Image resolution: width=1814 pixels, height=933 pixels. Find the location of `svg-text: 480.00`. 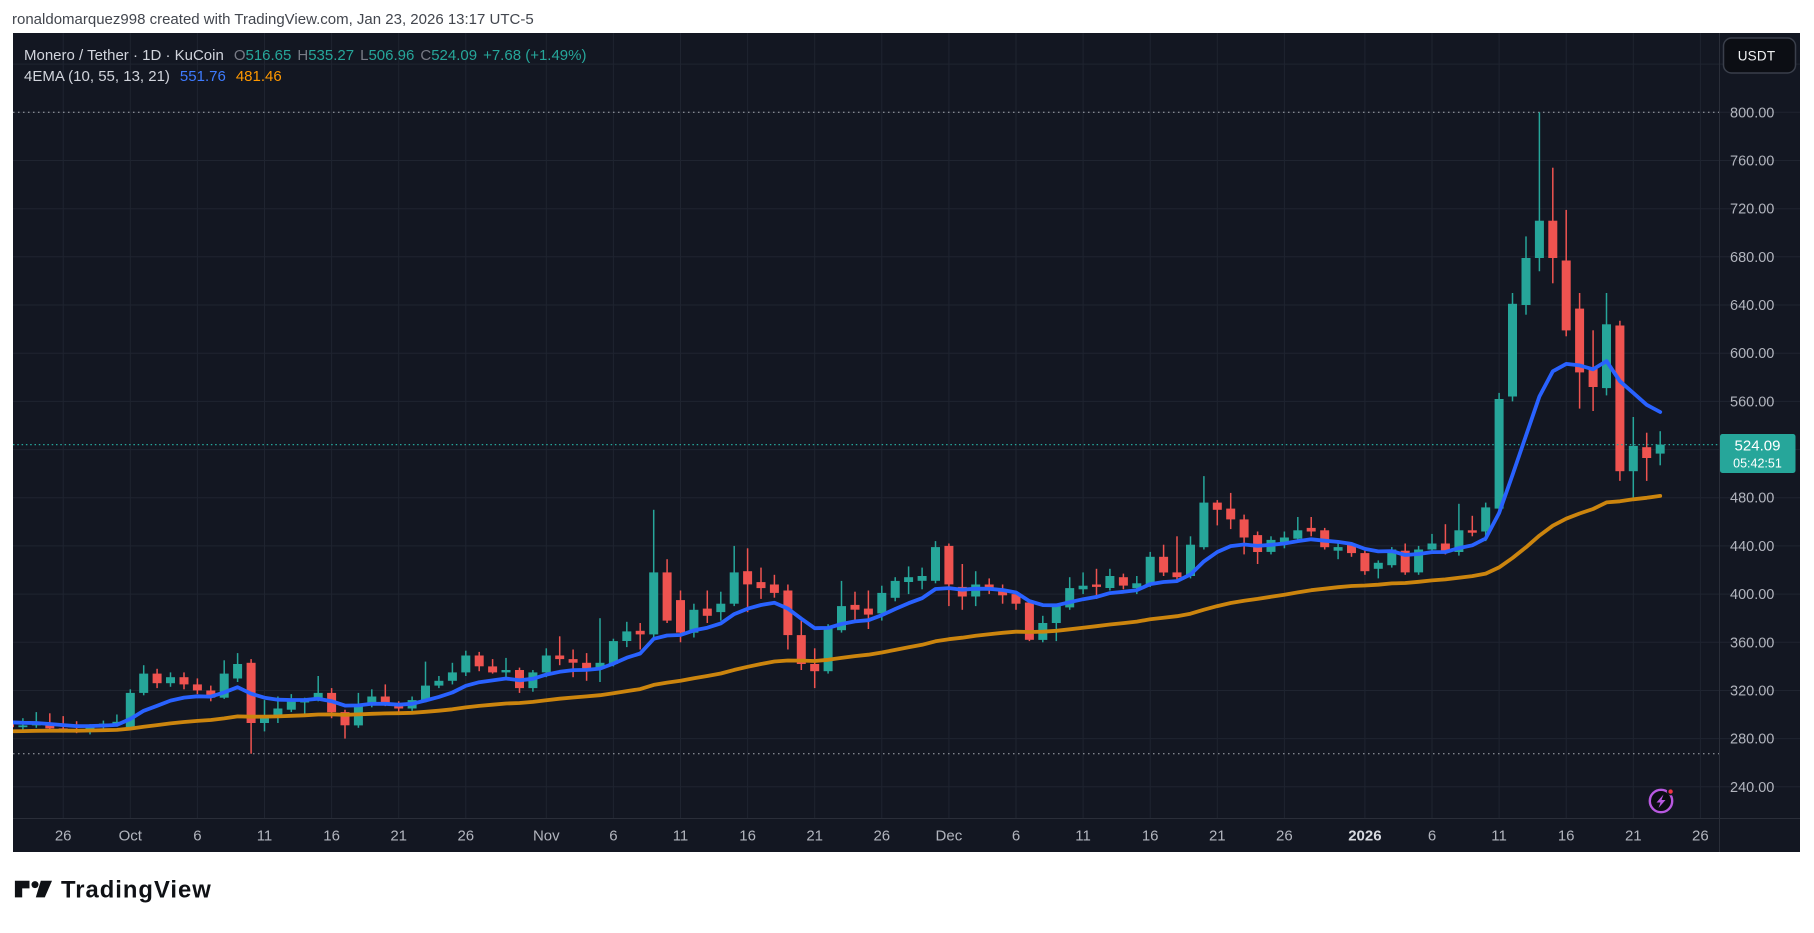

svg-text: 480.00 is located at coordinates (1752, 499).